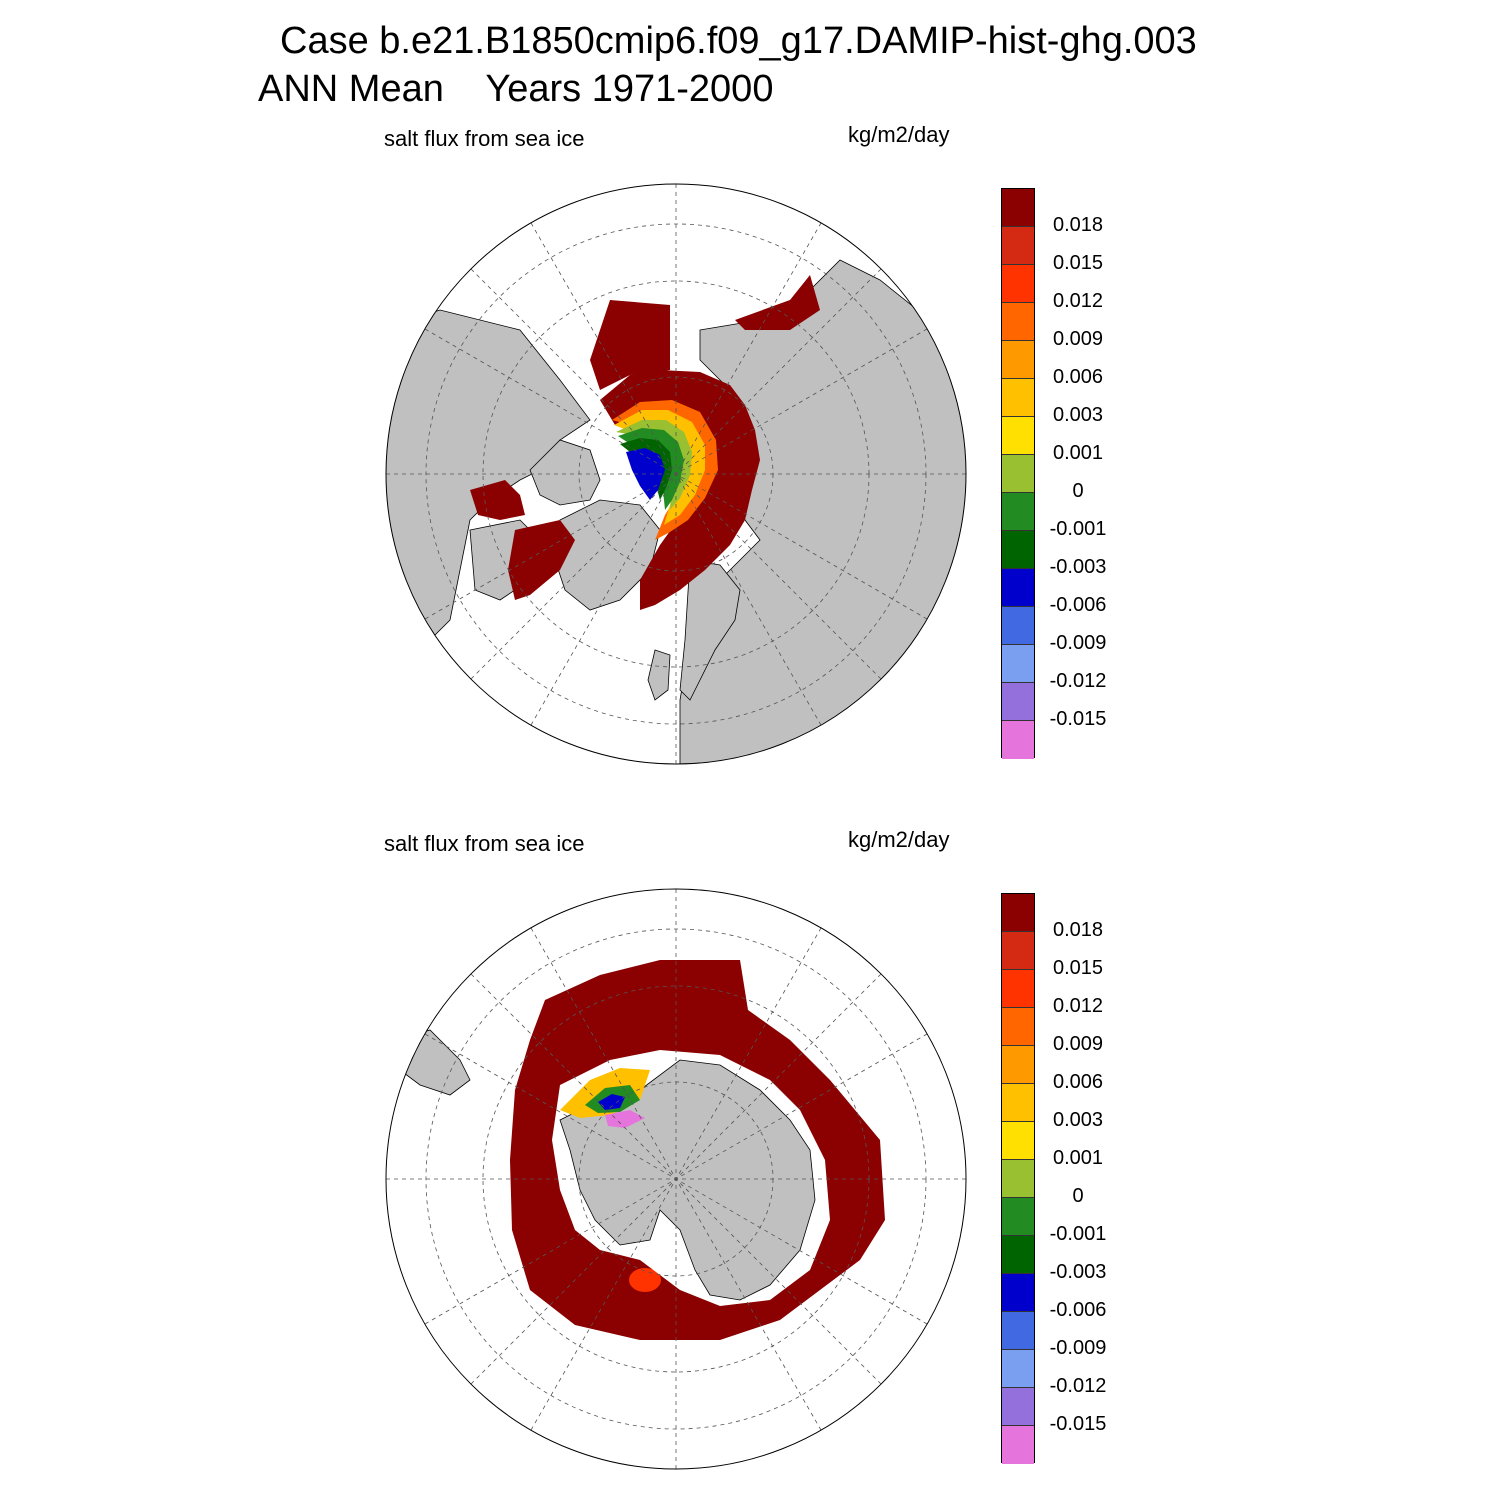 The height and width of the screenshot is (1500, 1500). What do you see at coordinates (1078, 1082) in the screenshot?
I see `south-colorbar-tick-label: 0.006` at bounding box center [1078, 1082].